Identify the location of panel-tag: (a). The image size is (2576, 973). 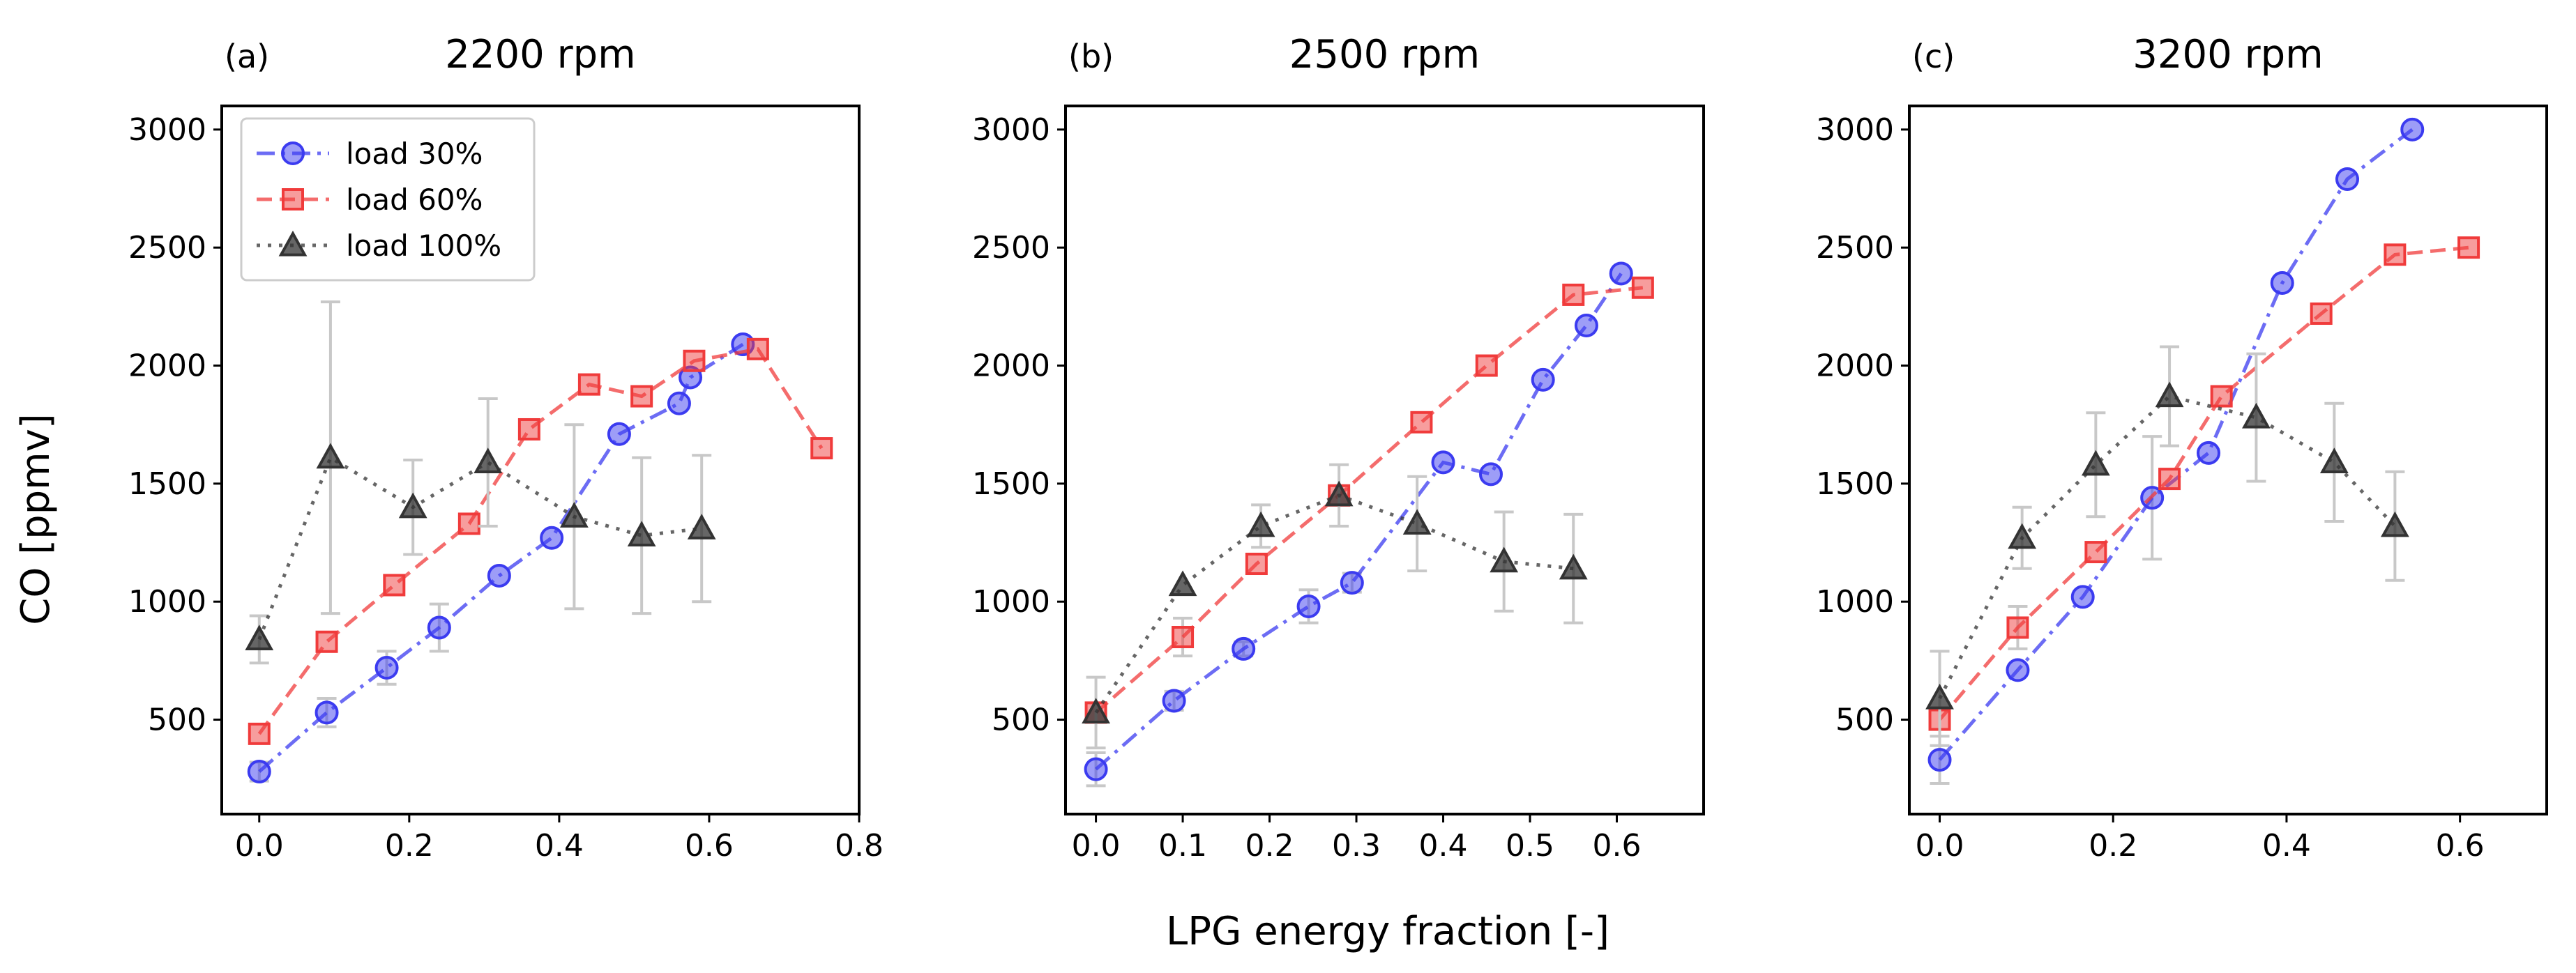
(247, 56).